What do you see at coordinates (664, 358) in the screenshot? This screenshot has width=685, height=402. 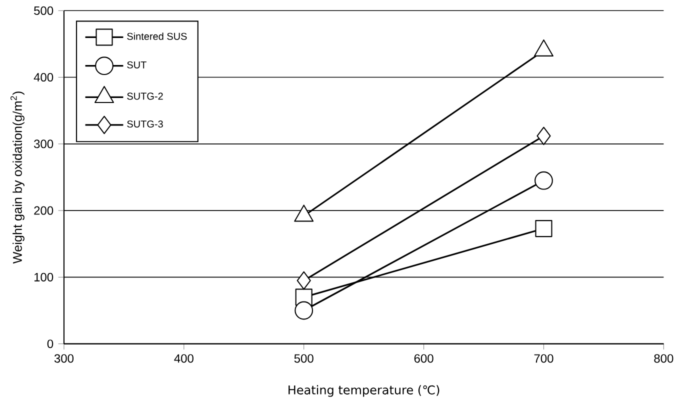 I see `x-tick-label: 800` at bounding box center [664, 358].